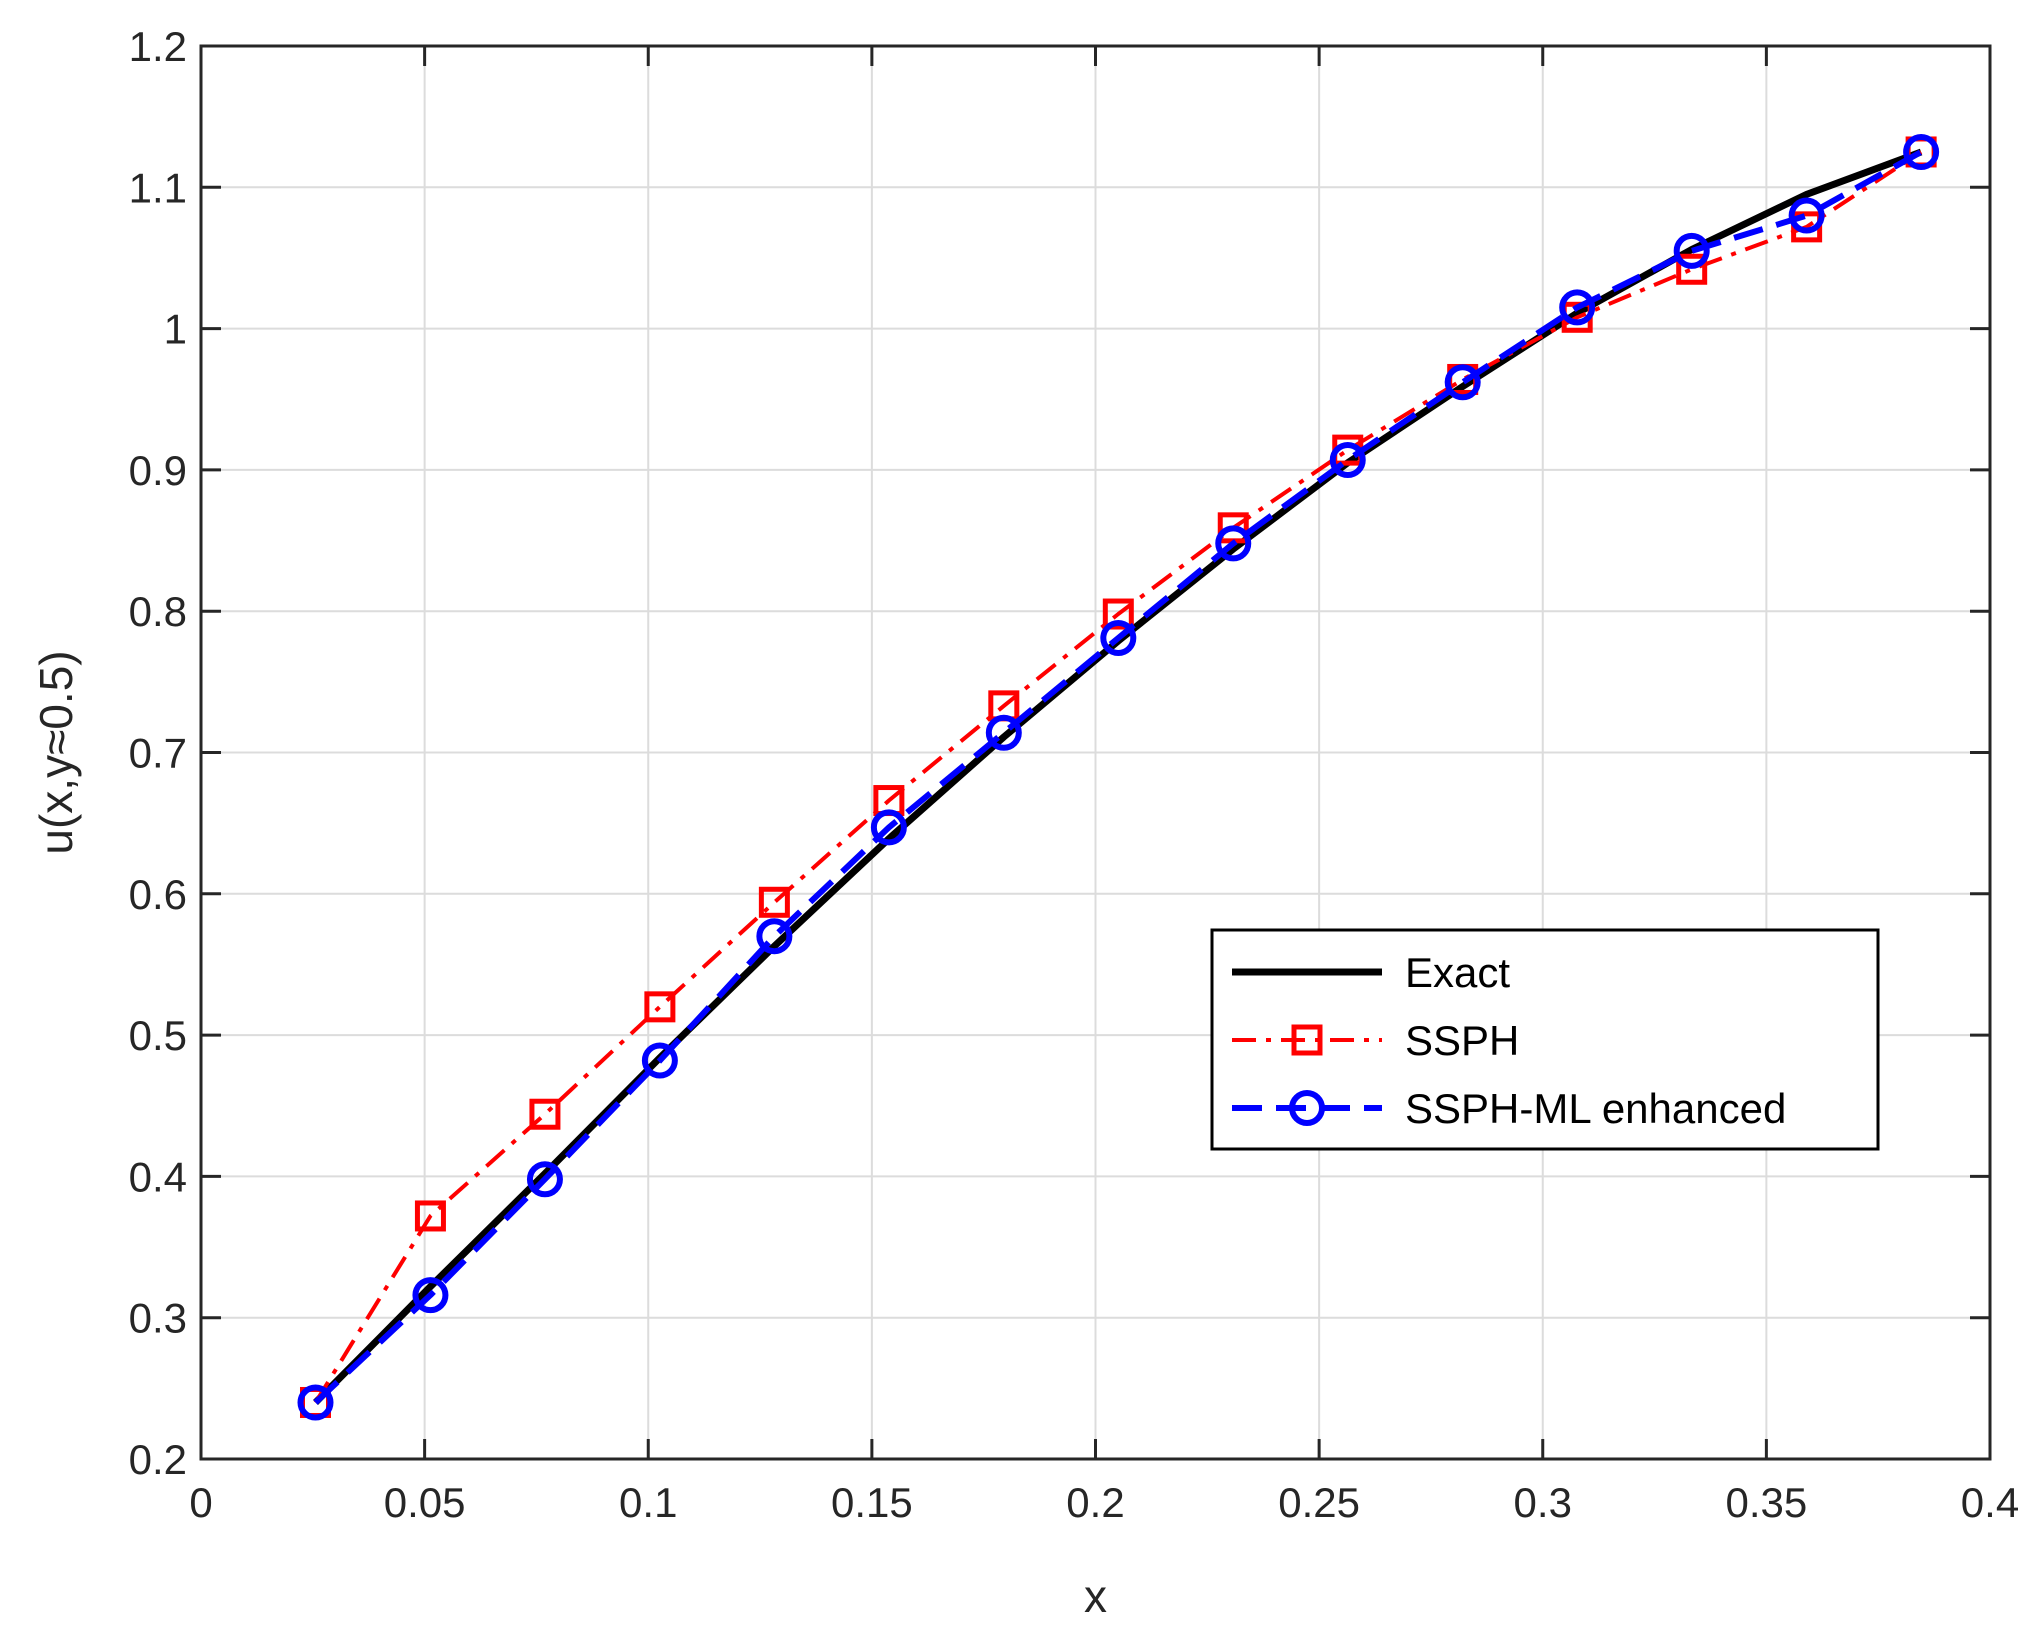 This screenshot has width=2036, height=1629. I want to click on y-tick-label: 0.4, so click(158, 1176).